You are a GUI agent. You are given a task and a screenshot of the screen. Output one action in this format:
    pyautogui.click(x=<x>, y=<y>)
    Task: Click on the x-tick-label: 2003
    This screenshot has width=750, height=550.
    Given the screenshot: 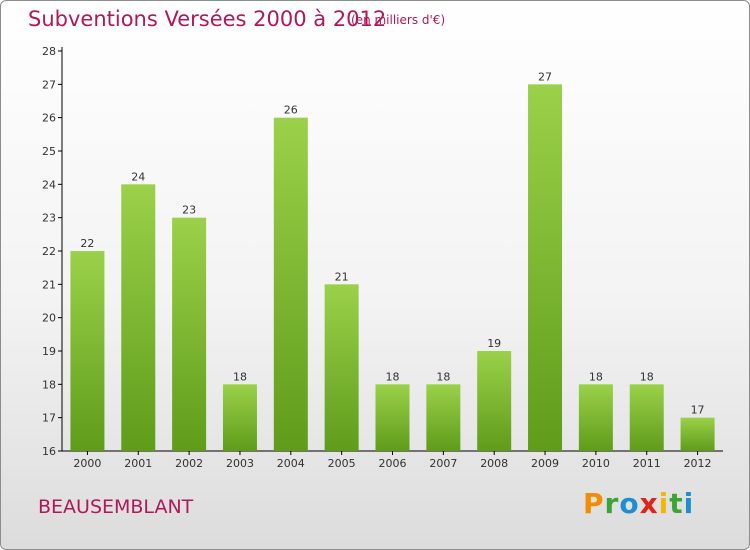 What is the action you would take?
    pyautogui.click(x=240, y=463)
    